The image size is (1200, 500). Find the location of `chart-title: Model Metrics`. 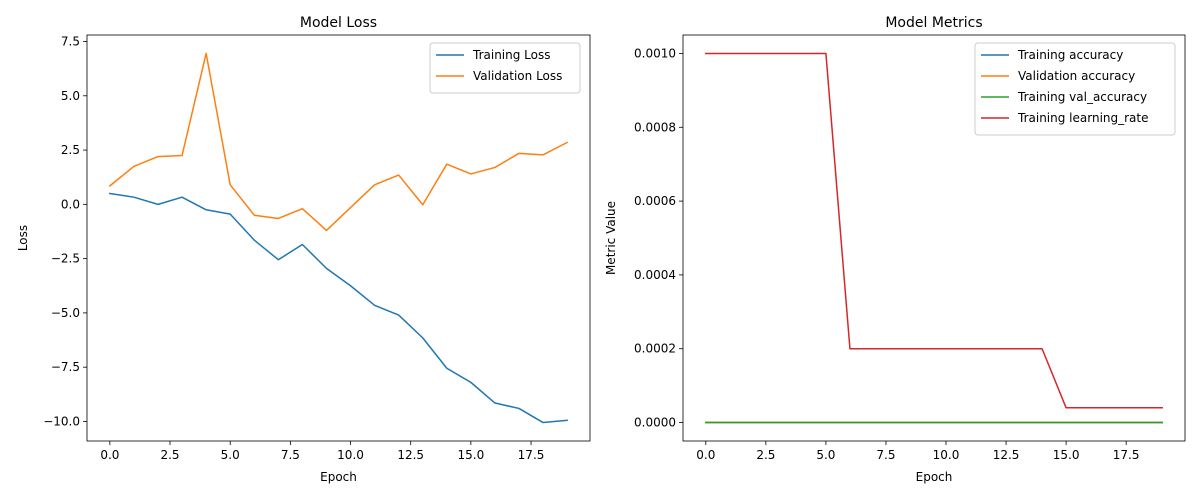

chart-title: Model Metrics is located at coordinates (933, 23).